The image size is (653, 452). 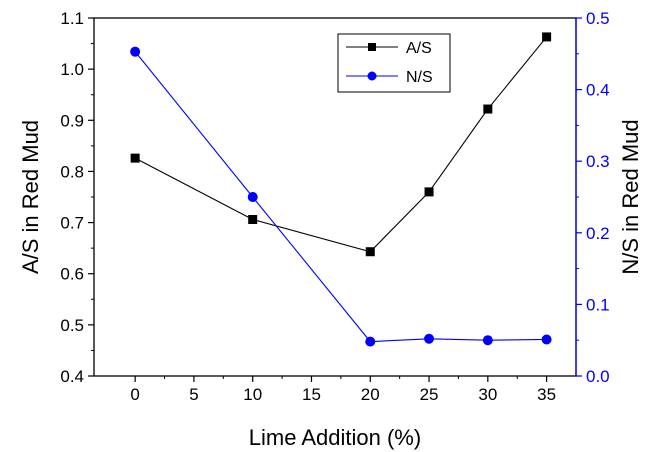 I want to click on y-right-tick-label: 0.0, so click(x=598, y=376).